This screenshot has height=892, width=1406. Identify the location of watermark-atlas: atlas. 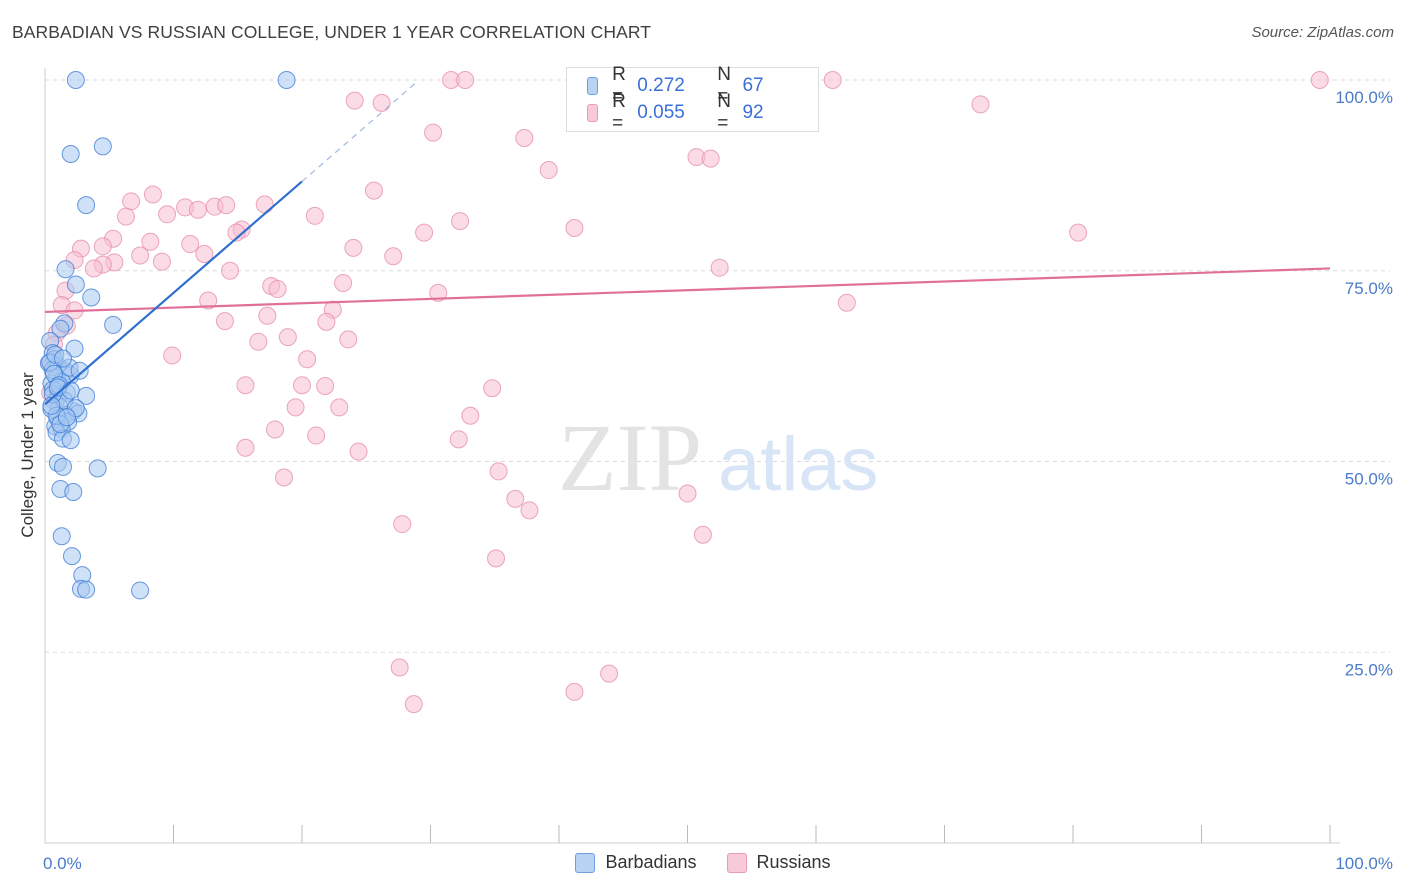
(798, 464).